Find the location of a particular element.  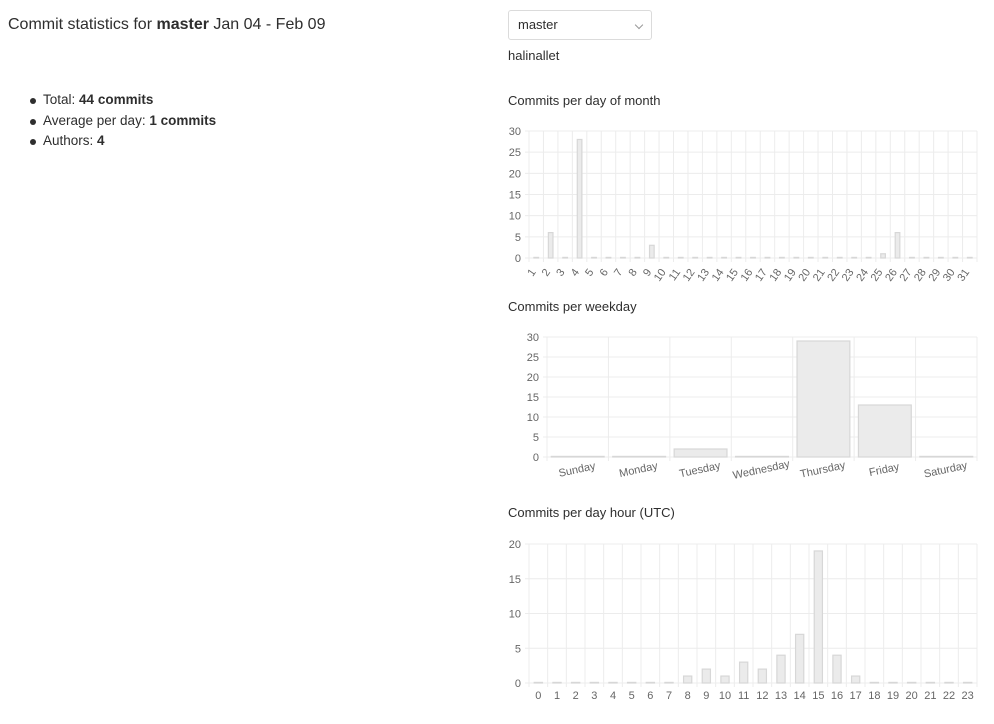

stat-authors-value: 4 is located at coordinates (101, 141).